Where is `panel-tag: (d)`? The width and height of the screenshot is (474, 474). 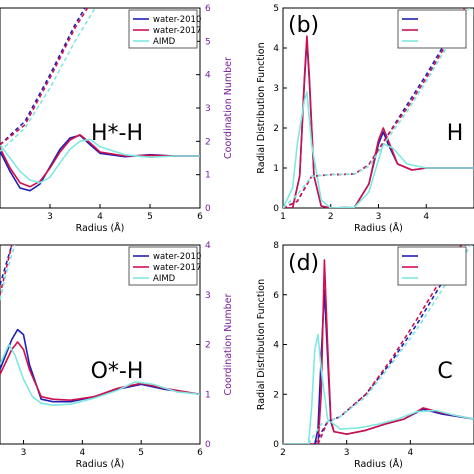
panel-tag: (d) is located at coordinates (303, 263).